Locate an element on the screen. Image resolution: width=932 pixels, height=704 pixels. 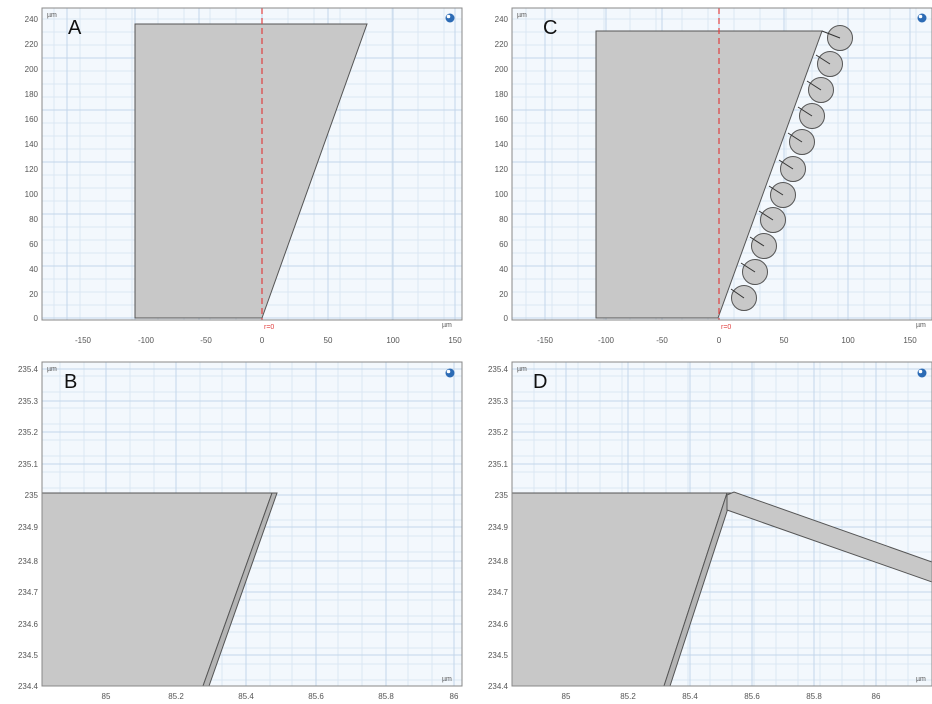
panel-d-x-unit: µm is located at coordinates (921, 679).